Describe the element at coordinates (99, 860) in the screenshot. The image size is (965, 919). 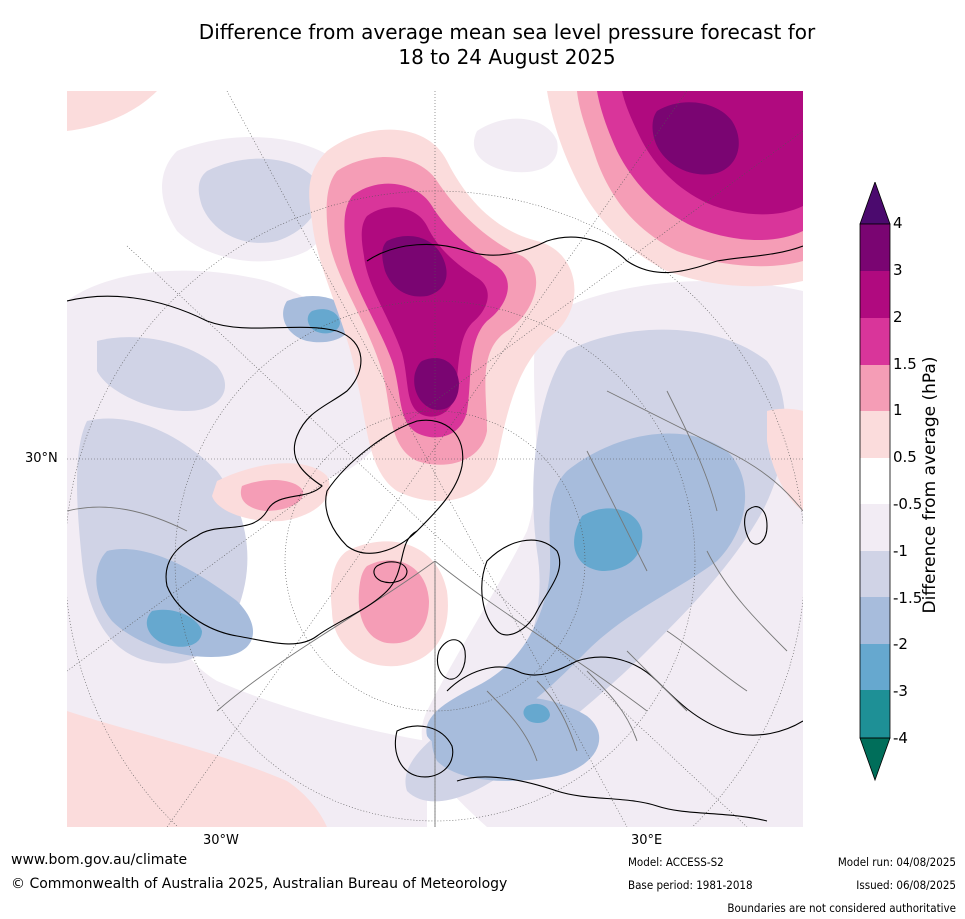
I see `website-text: www.bom.gov.au/climate` at that location.